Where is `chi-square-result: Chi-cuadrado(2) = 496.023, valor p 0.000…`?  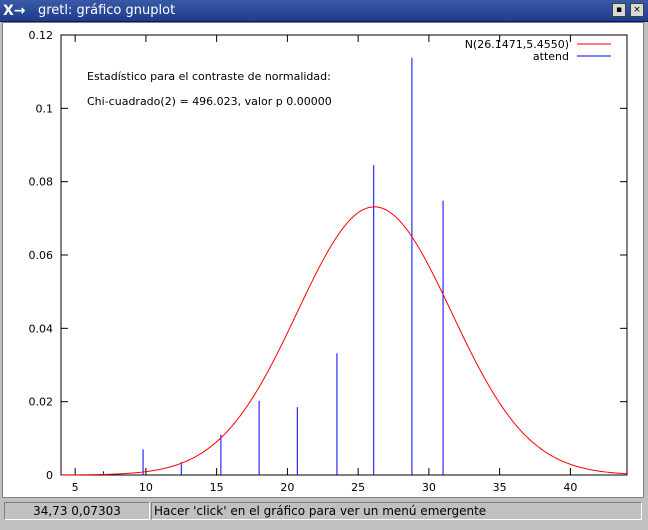 chi-square-result: Chi-cuadrado(2) = 496.023, valor p 0.000… is located at coordinates (209, 101).